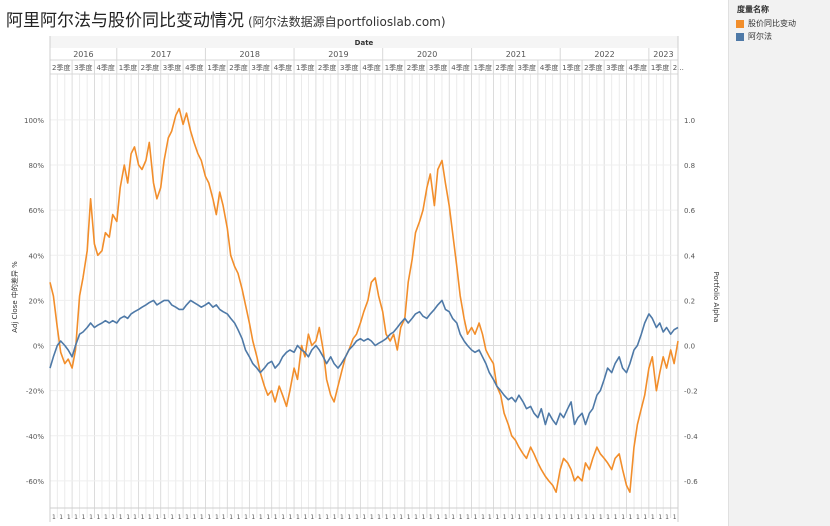  I want to click on y-left-tick-label: 60%, so click(36, 211).